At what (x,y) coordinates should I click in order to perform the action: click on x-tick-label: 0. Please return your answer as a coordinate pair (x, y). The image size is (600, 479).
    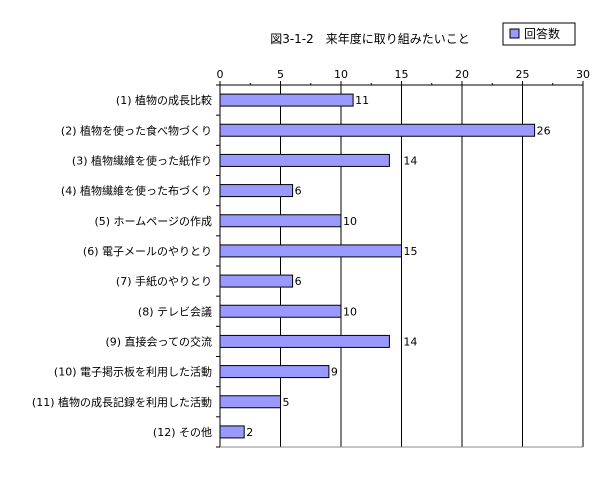
    Looking at the image, I should click on (220, 74).